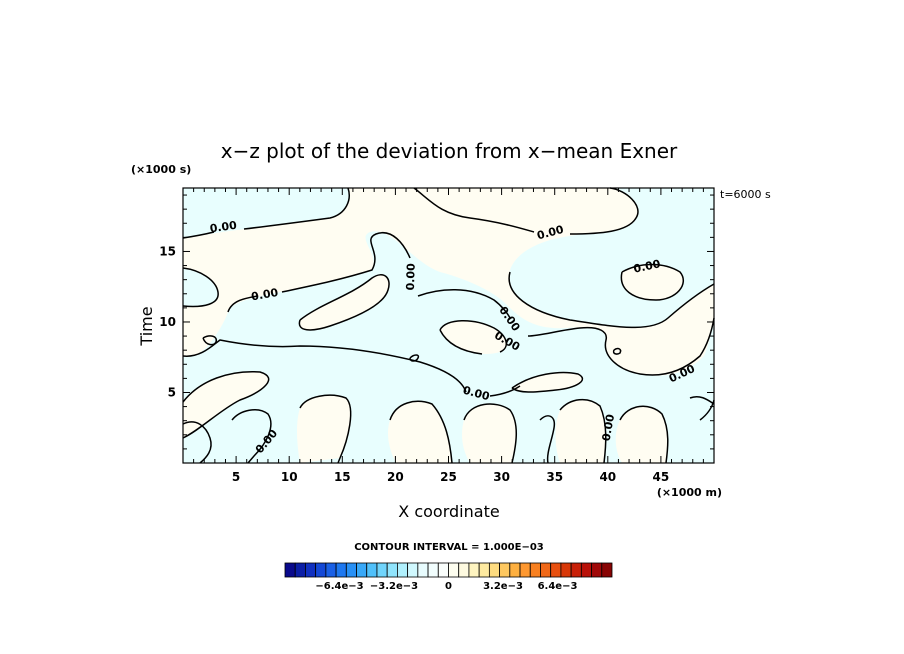 This screenshot has width=904, height=654. What do you see at coordinates (339, 586) in the screenshot?
I see `colorbar-tick-label: −6.4e−3` at bounding box center [339, 586].